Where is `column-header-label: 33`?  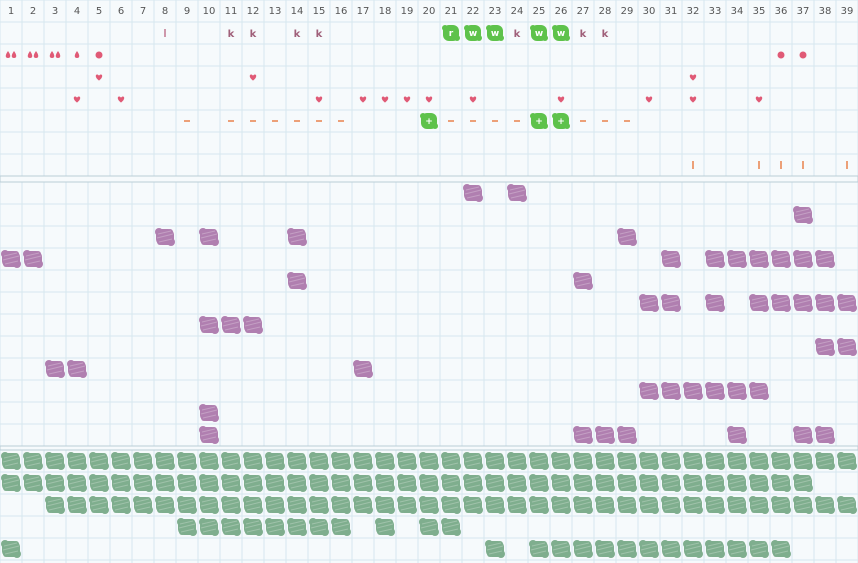 column-header-label: 33 is located at coordinates (715, 11).